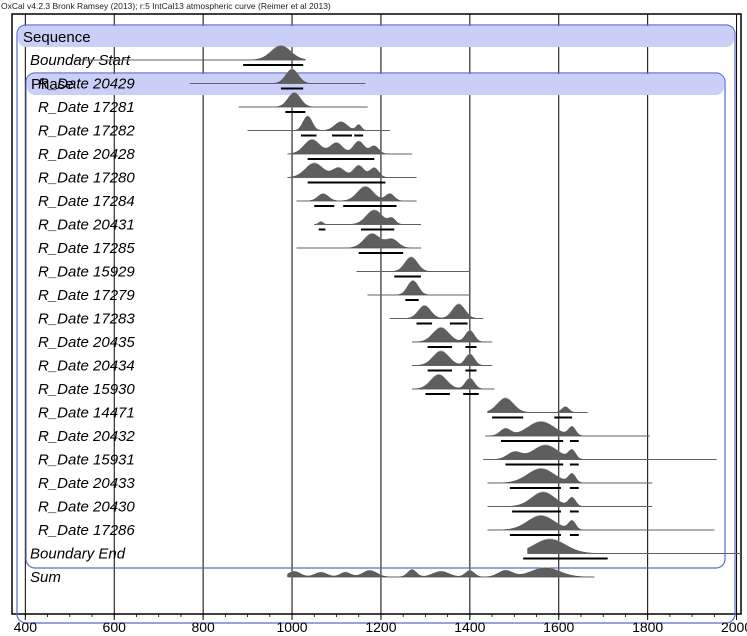 The width and height of the screenshot is (747, 636). What do you see at coordinates (86, 178) in the screenshot?
I see `row-label: R_Date 17280` at bounding box center [86, 178].